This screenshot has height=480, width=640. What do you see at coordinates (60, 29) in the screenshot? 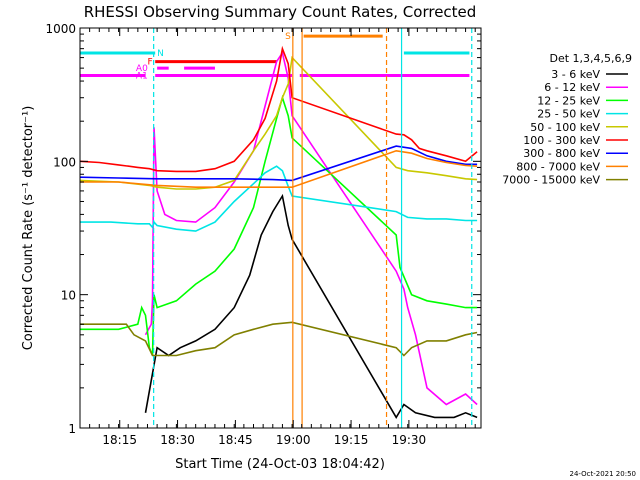
I see `y-tick-label-3: 1000` at bounding box center [60, 29].